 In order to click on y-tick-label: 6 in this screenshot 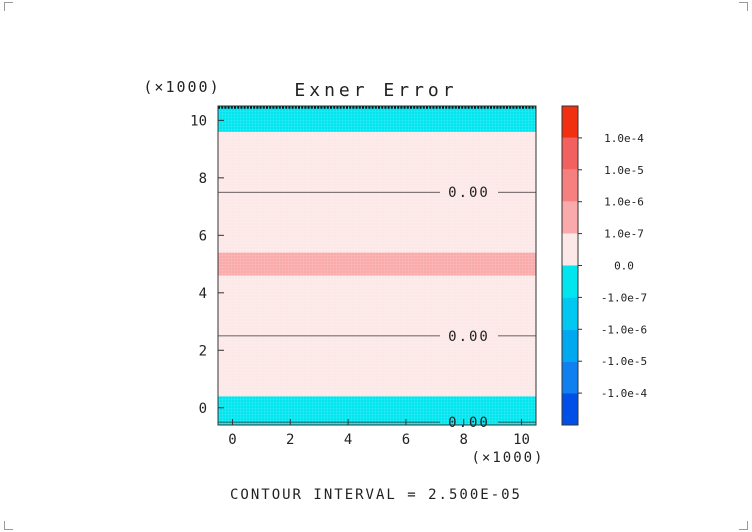, I will do `click(203, 236)`.